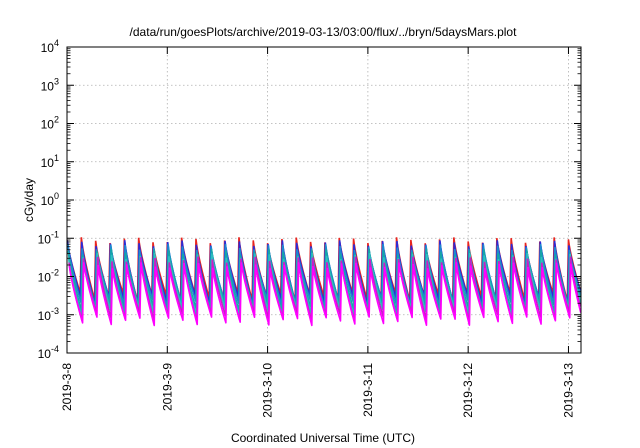  What do you see at coordinates (50, 123) in the screenshot?
I see `y-tick-label: 10²` at bounding box center [50, 123].